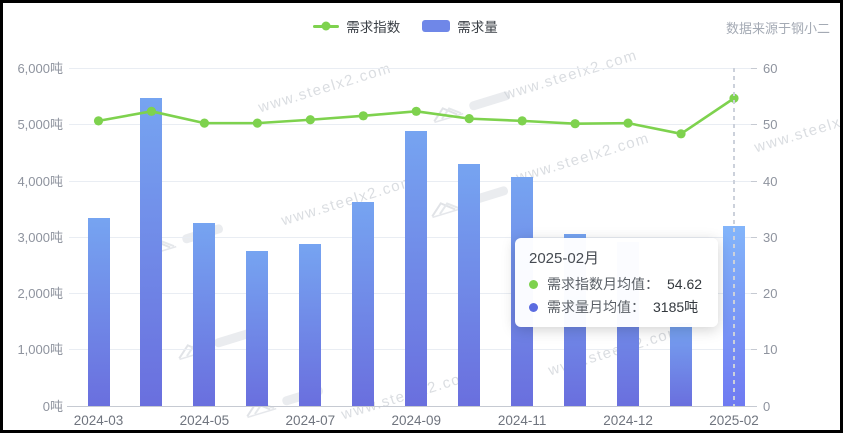  I want to click on legend-item-demand-index: 需求指数, so click(356, 26).